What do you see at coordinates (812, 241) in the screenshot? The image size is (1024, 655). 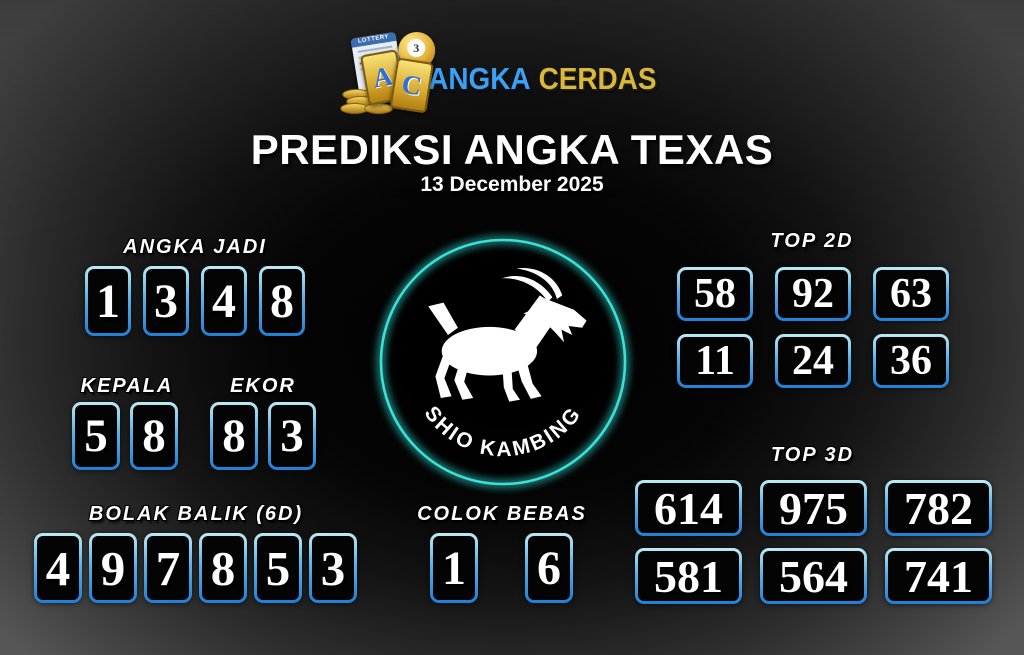 I see `top-2d-label: TOP 2D` at bounding box center [812, 241].